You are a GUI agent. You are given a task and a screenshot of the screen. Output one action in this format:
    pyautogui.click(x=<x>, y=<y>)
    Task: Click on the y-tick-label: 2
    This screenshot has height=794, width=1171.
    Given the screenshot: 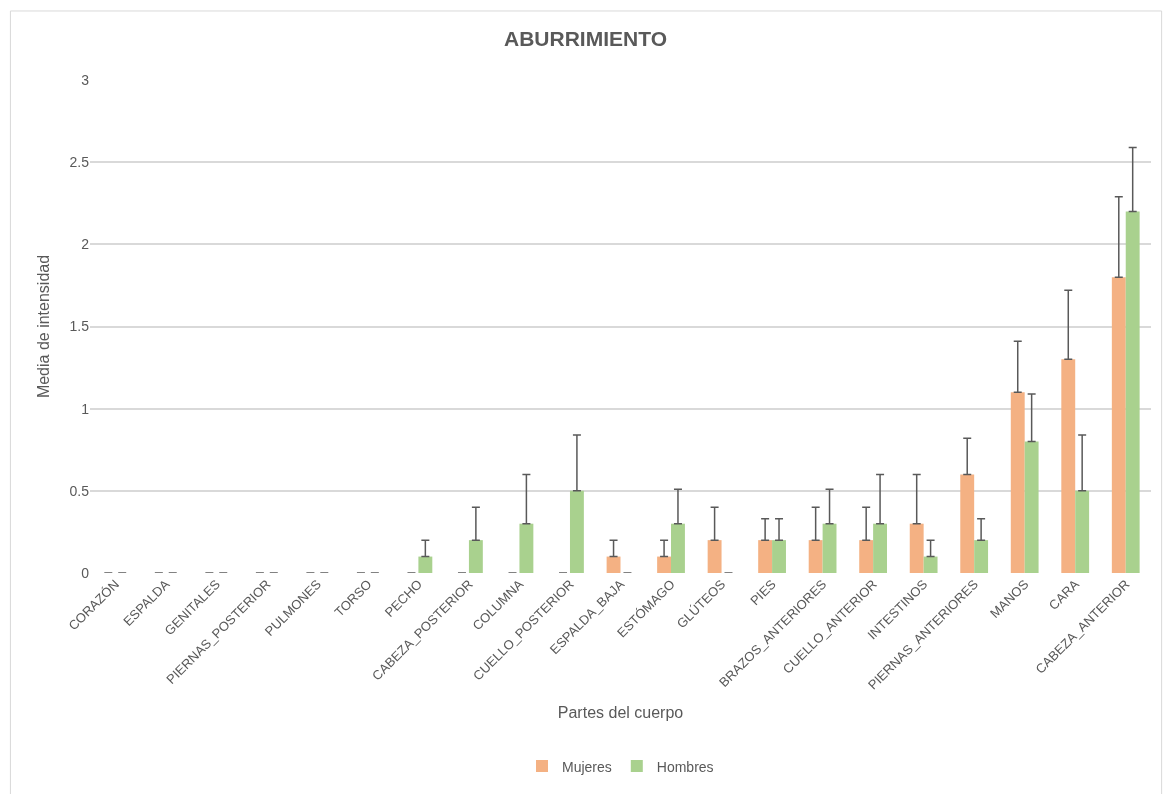 What is the action you would take?
    pyautogui.click(x=85, y=244)
    